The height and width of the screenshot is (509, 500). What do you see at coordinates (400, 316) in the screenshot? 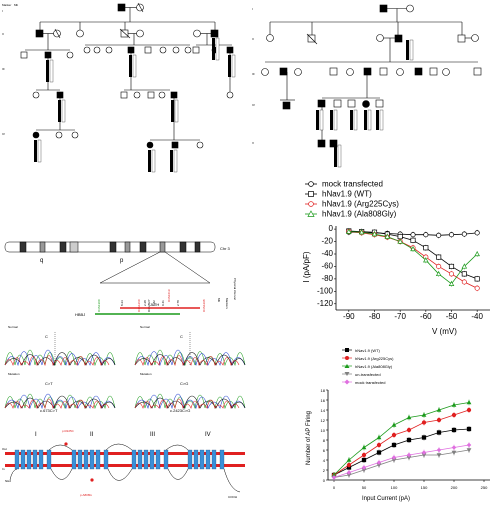
I see `x-tick-label: -70` at bounding box center [400, 316].